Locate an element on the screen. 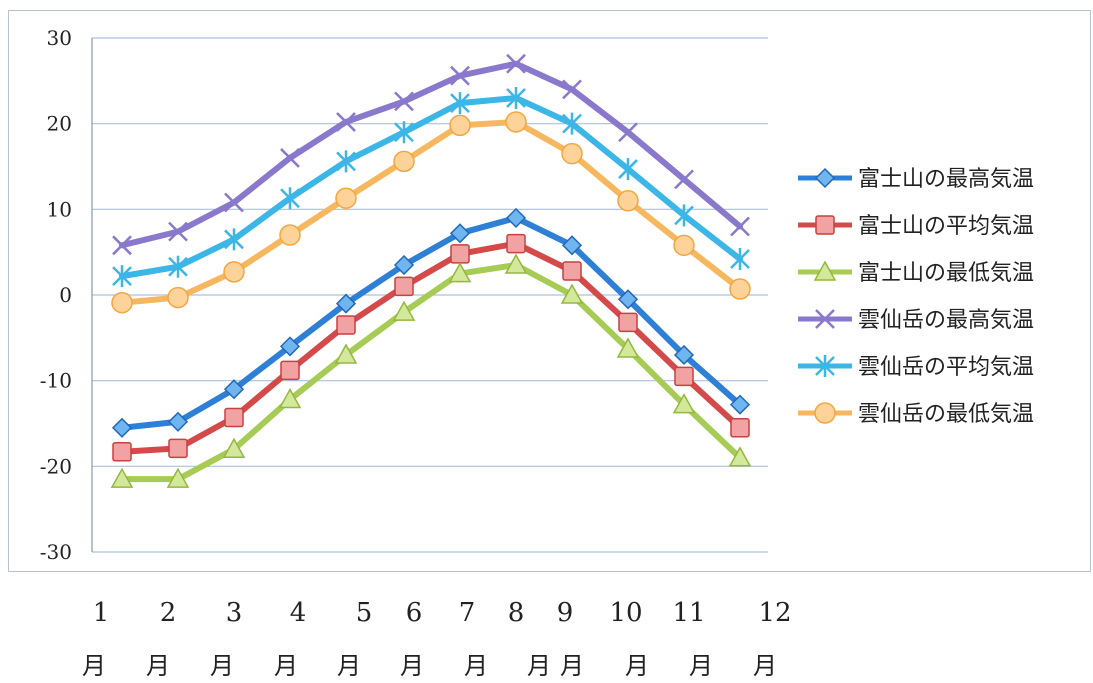 This screenshot has width=1093, height=683. legend-item: 雲仙岳の最低気温 is located at coordinates (916, 414).